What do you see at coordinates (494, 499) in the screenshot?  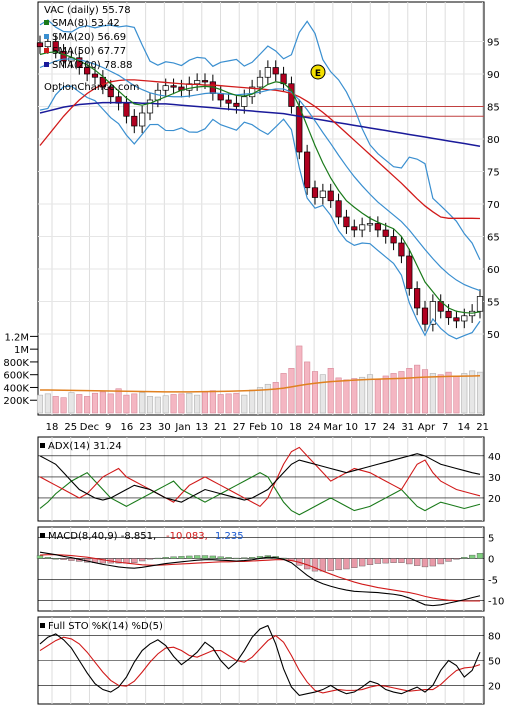 I see `adx-tick-label: 20` at bounding box center [494, 499].